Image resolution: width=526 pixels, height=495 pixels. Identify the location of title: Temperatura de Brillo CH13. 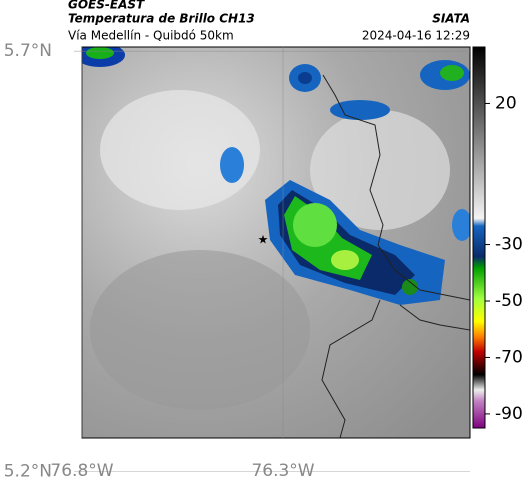
(161, 19).